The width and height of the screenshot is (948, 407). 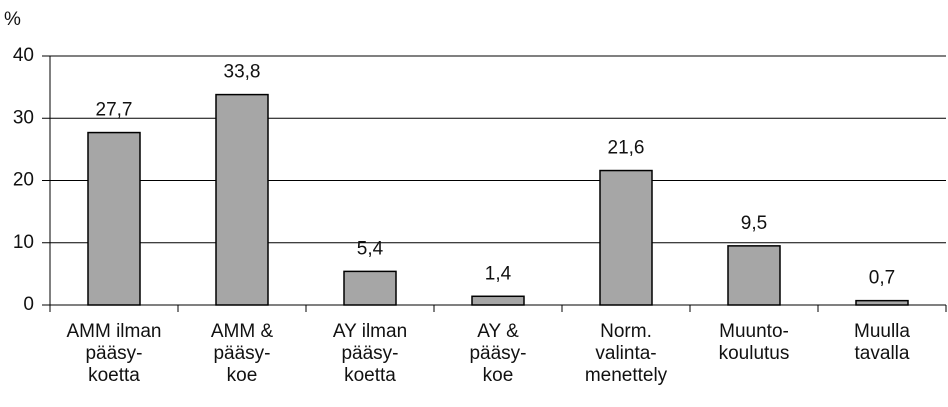 What do you see at coordinates (882, 353) in the screenshot?
I see `x-tick-label: tavalla` at bounding box center [882, 353].